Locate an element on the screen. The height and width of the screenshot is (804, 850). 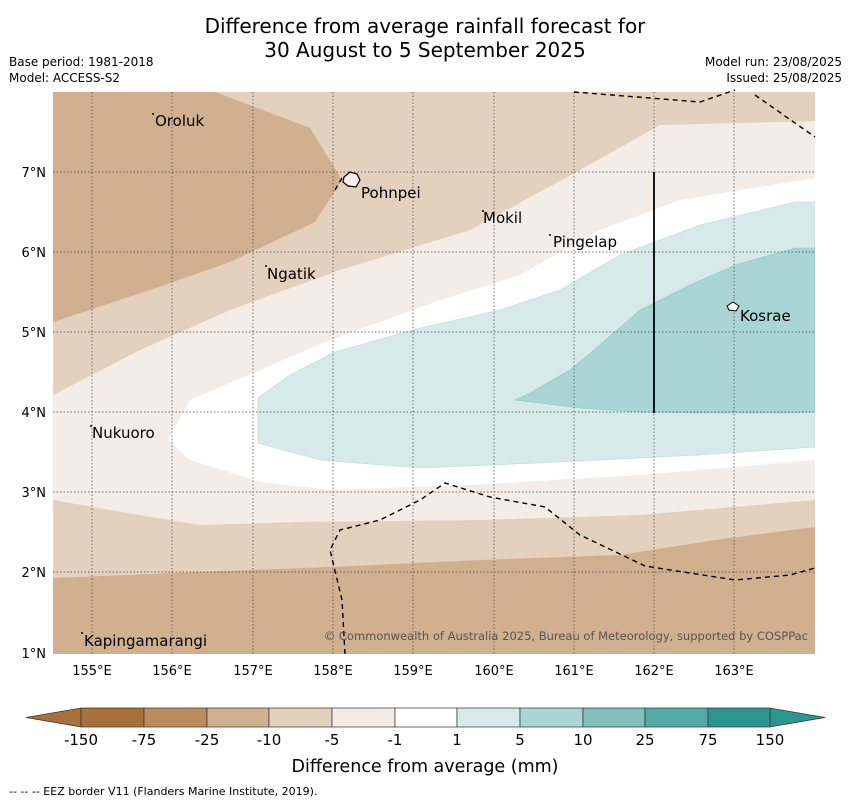
lat-tick-2: 2°N is located at coordinates (34, 573).